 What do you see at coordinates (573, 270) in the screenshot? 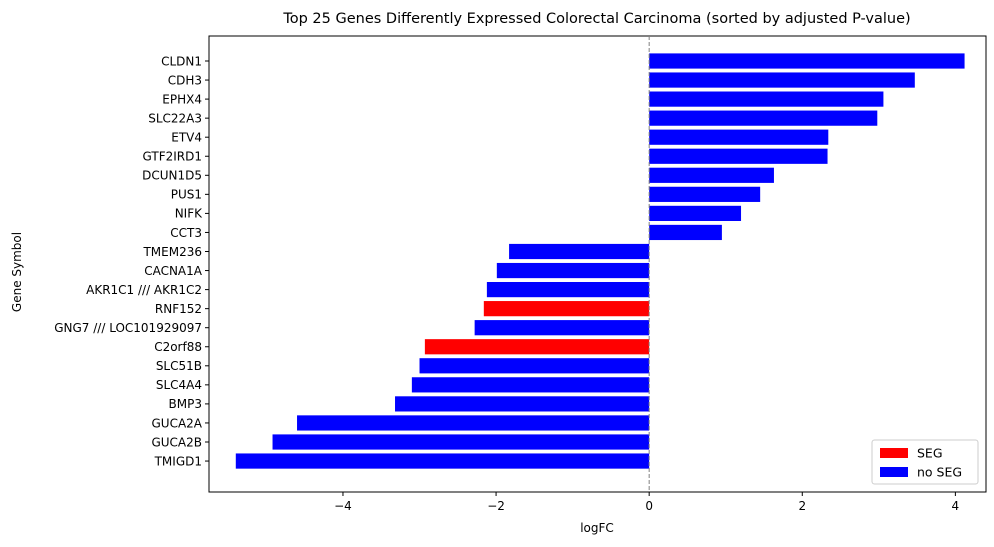
I see `bar-cacna1a` at bounding box center [573, 270].